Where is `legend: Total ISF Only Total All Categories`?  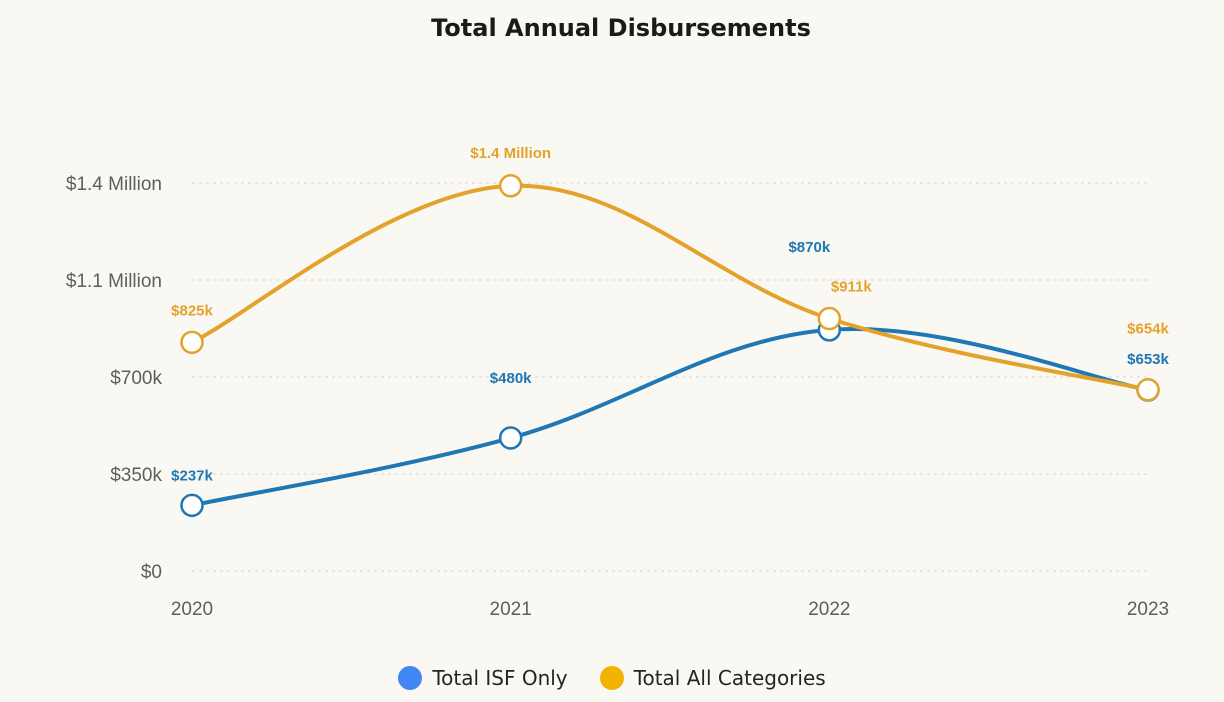
legend: Total ISF Only Total All Categories is located at coordinates (612, 678).